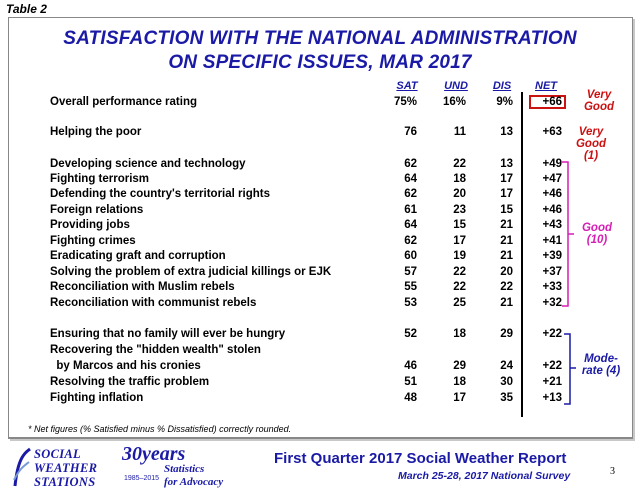 The width and height of the screenshot is (641, 497). Describe the element at coordinates (459, 194) in the screenshot. I see `und-value: 20` at that location.